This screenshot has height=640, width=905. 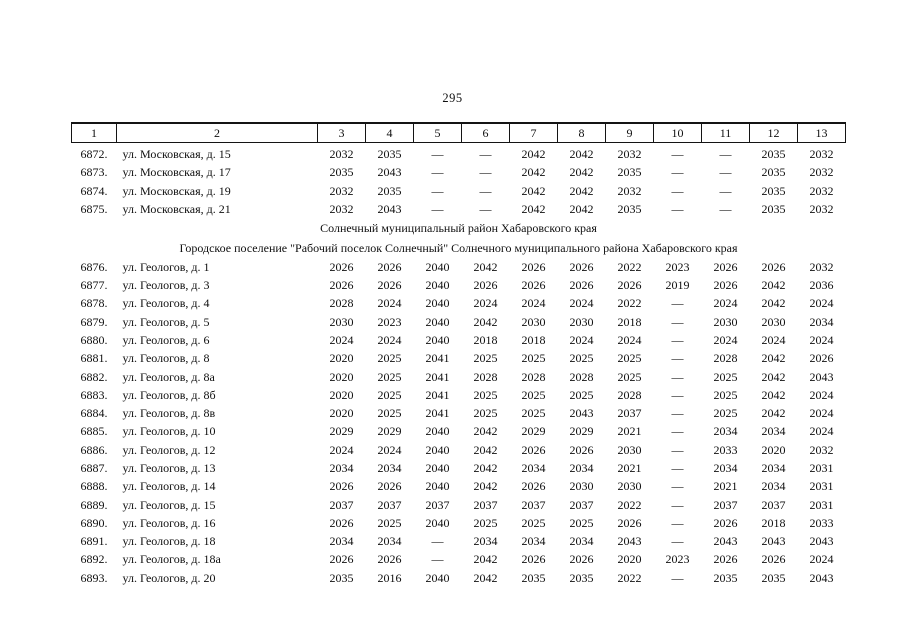 What do you see at coordinates (166, 321) in the screenshot?
I see `address-cell: ул. Геологов, д. 5` at bounding box center [166, 321].